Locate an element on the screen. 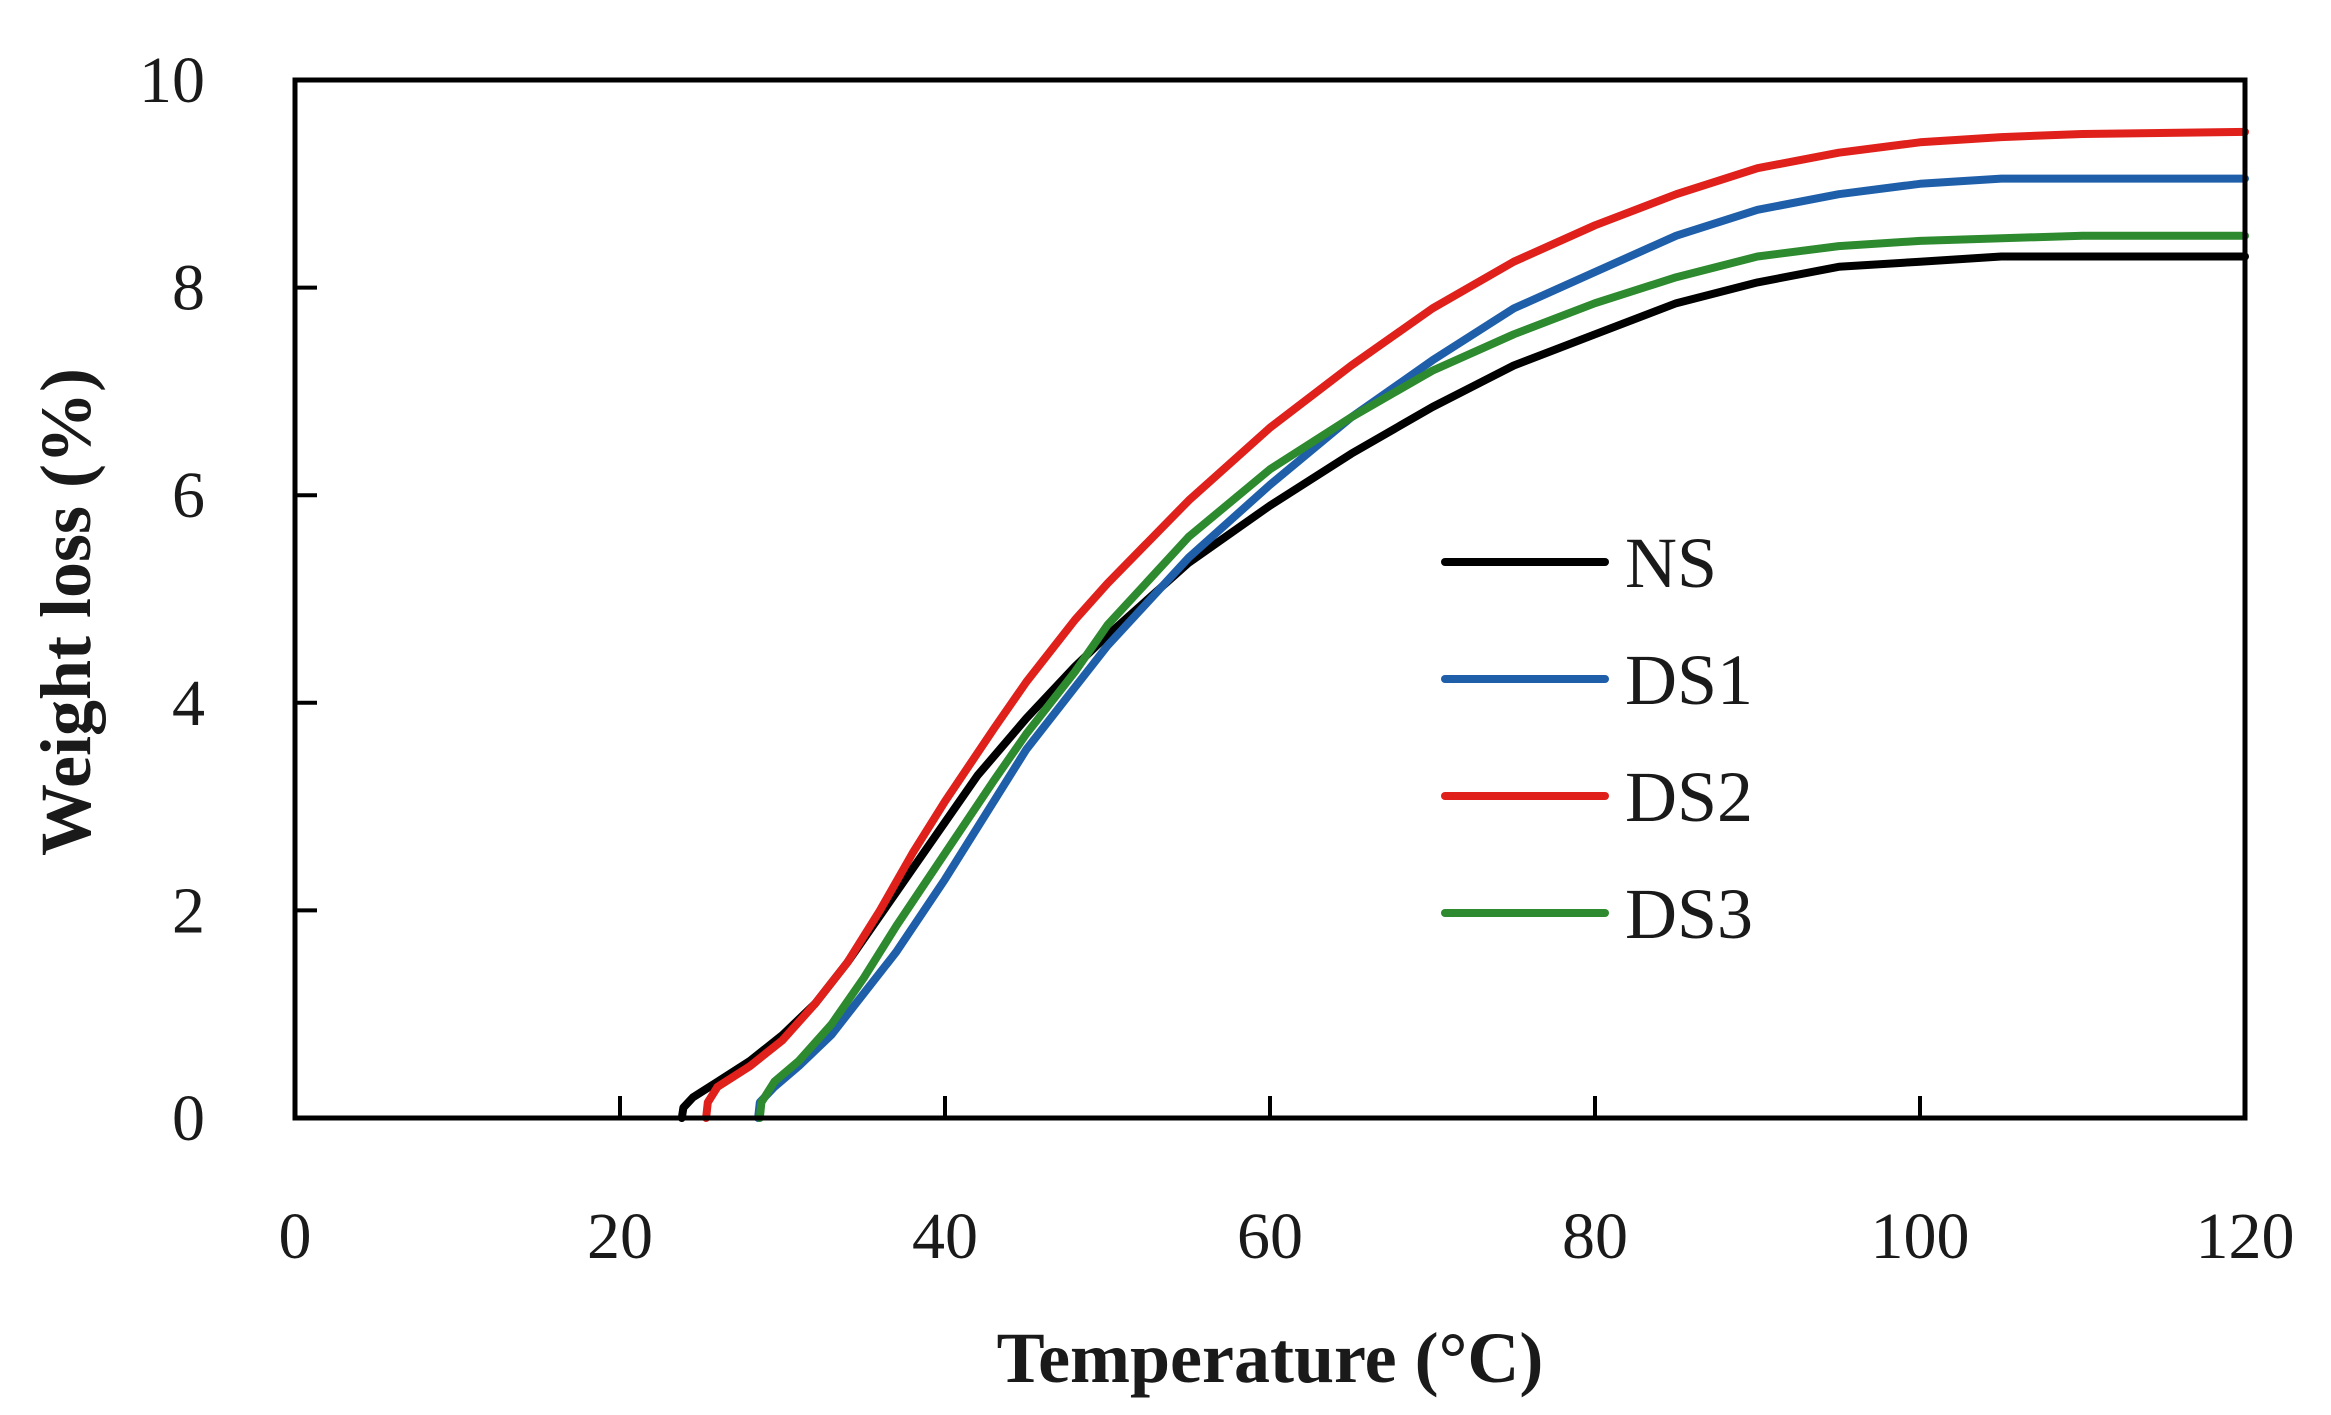  x-tick-label: 40 is located at coordinates (945, 1236).